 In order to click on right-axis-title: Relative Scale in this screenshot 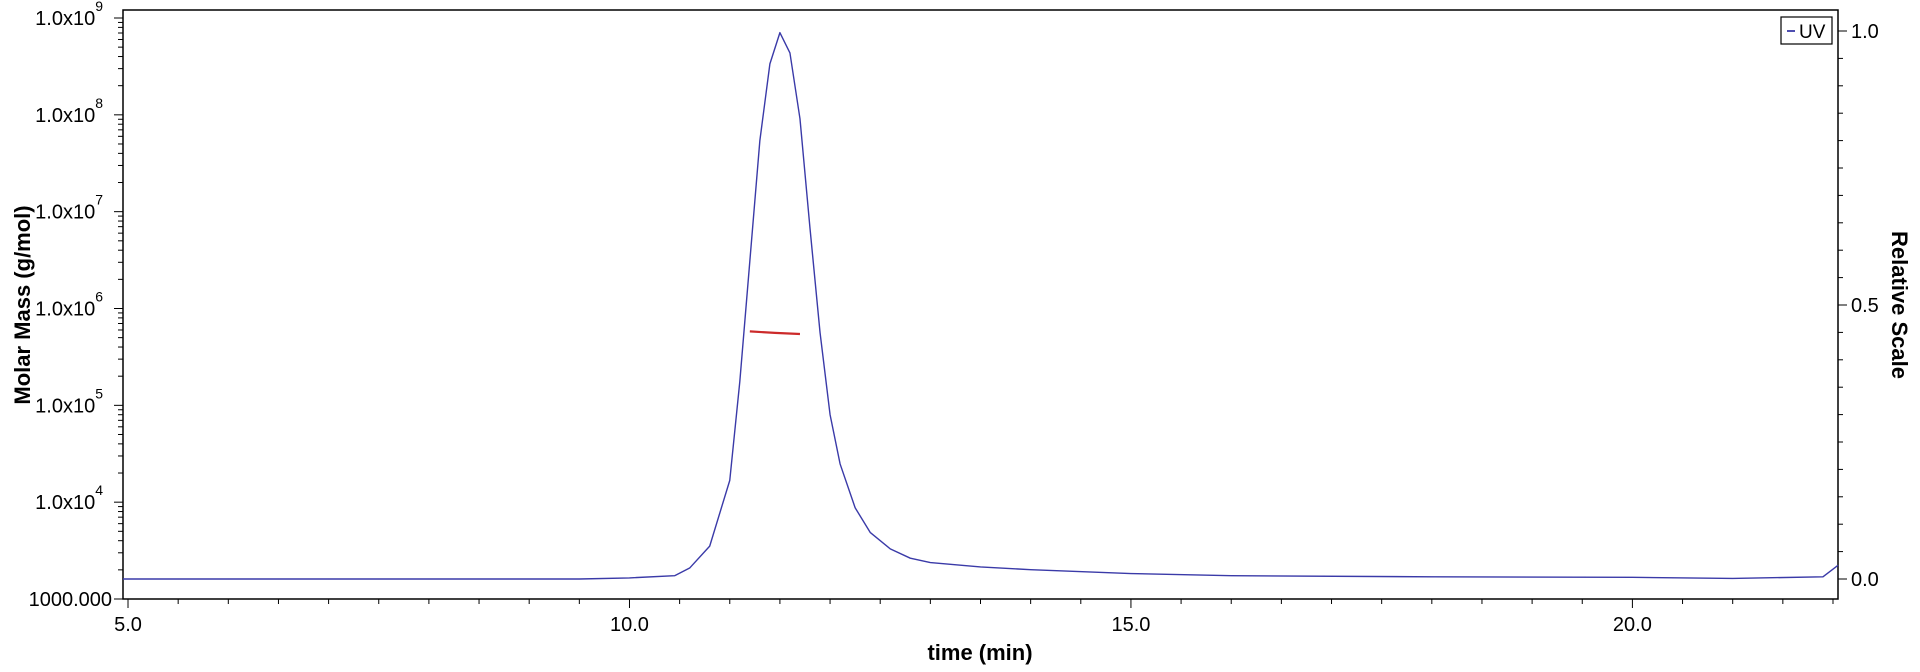, I will do `click(1899, 305)`.